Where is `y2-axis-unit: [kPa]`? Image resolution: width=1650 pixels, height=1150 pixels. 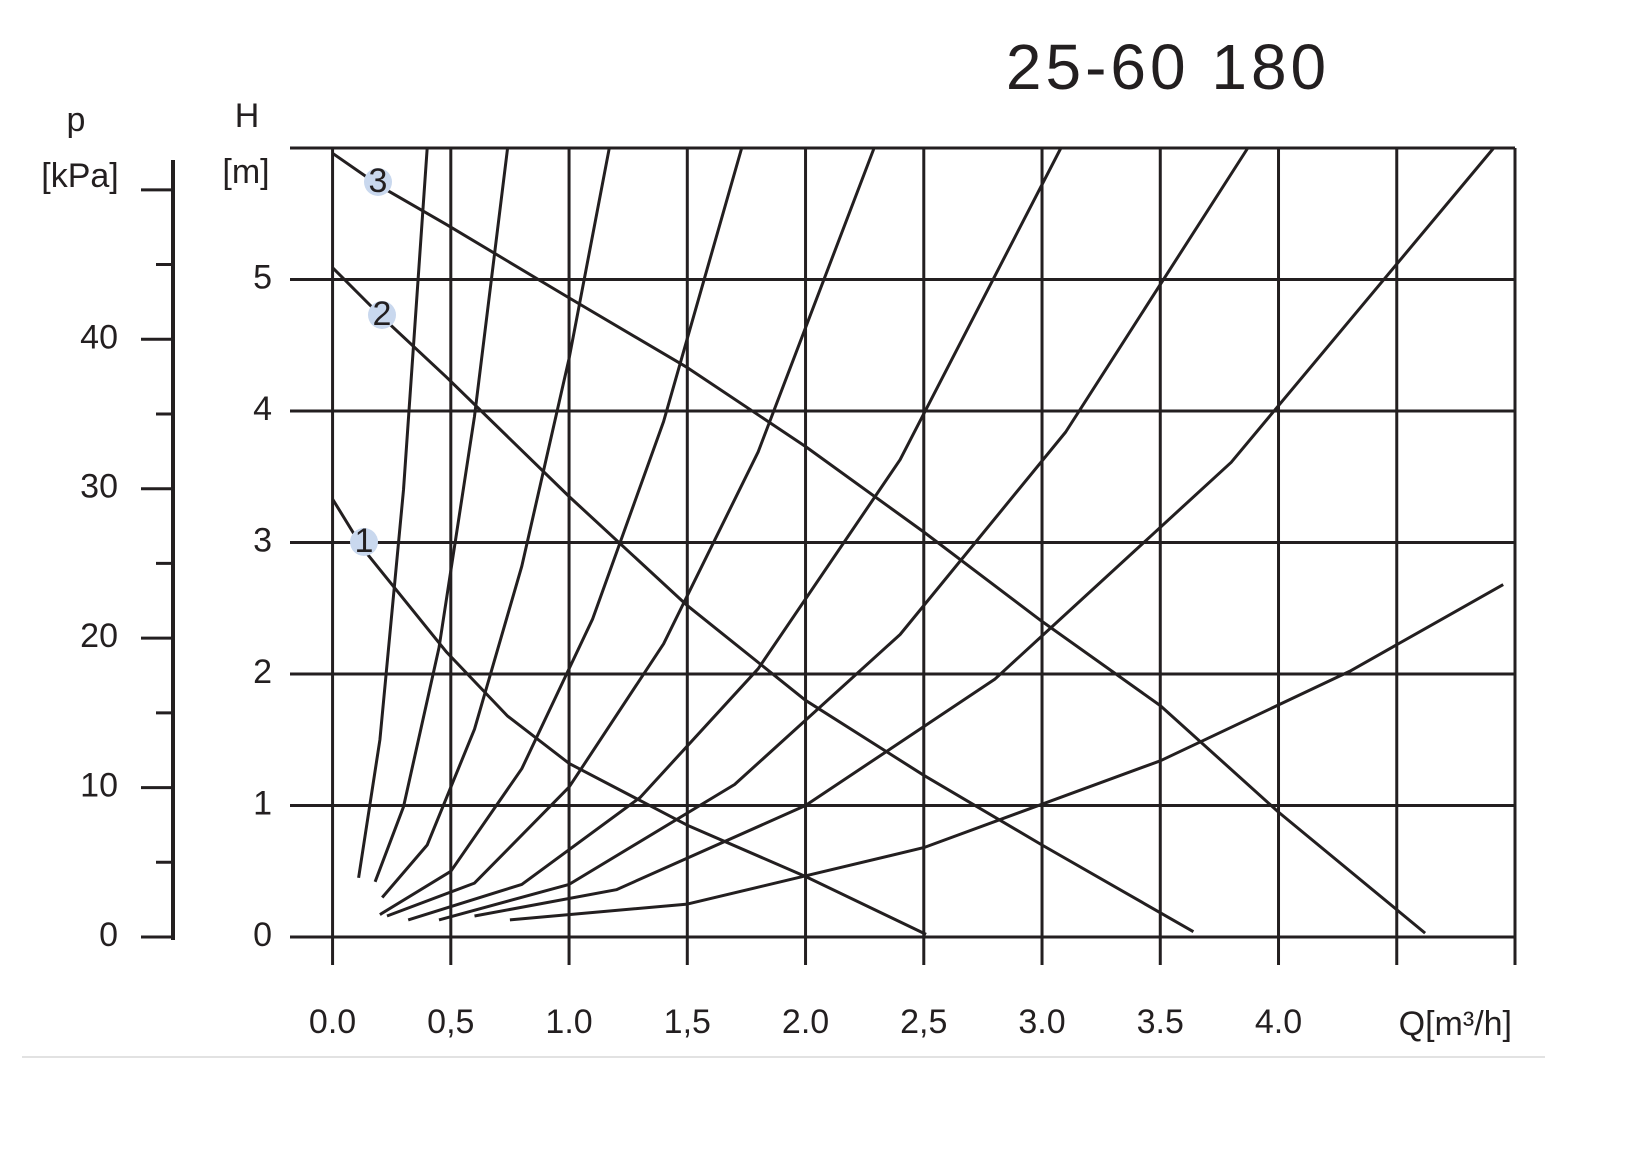
y2-axis-unit: [kPa] is located at coordinates (79, 176).